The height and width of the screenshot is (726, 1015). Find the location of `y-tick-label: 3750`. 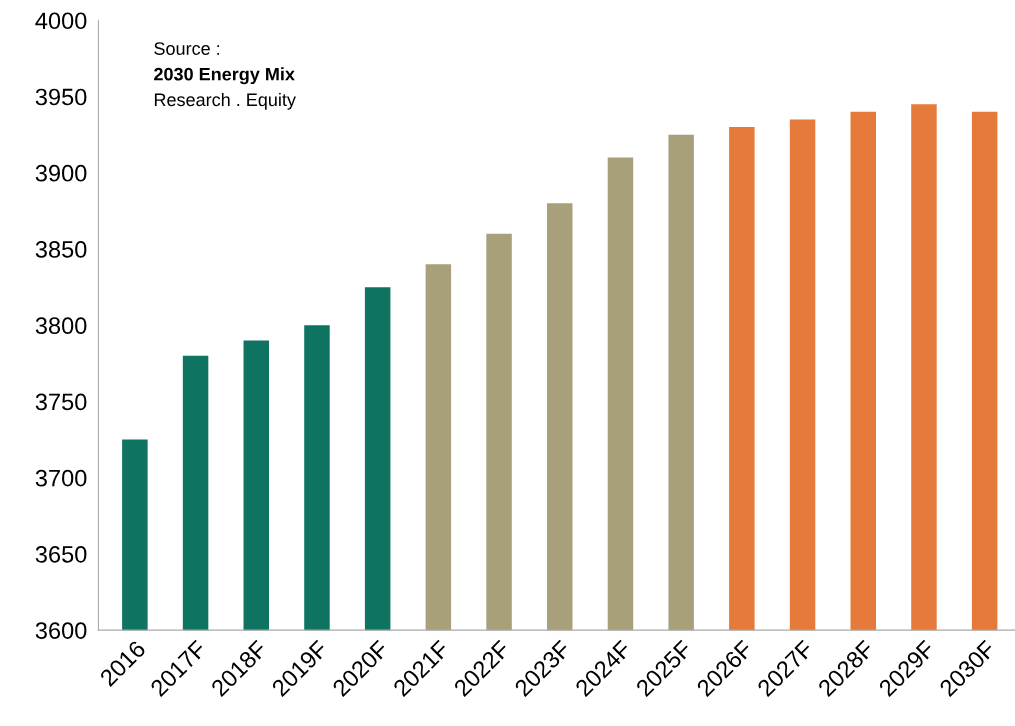

y-tick-label: 3750 is located at coordinates (61, 402).